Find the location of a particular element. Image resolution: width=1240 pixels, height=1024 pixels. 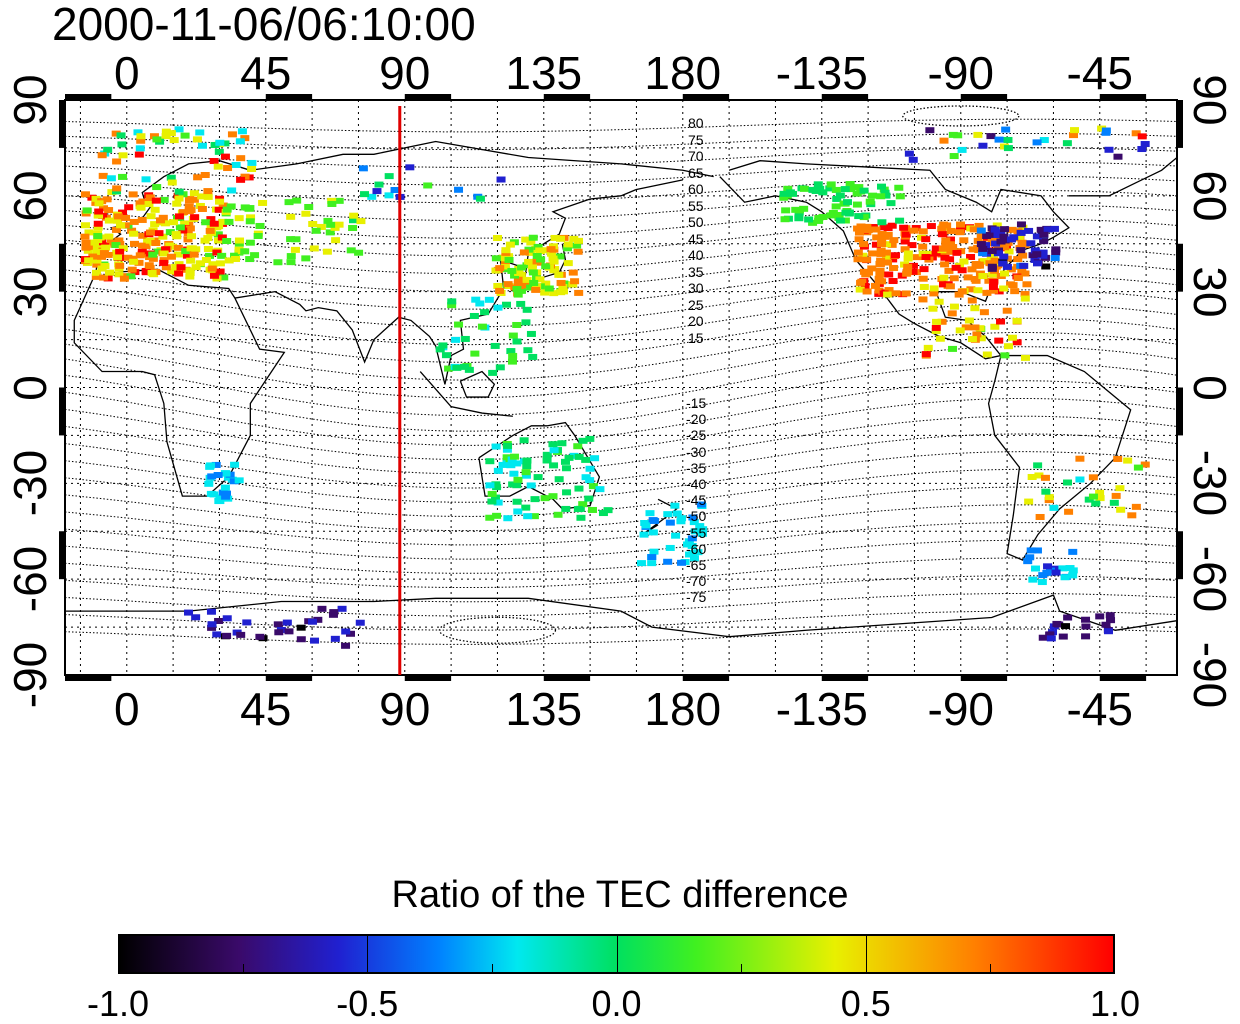

contour-label: -60 is located at coordinates (696, 548).